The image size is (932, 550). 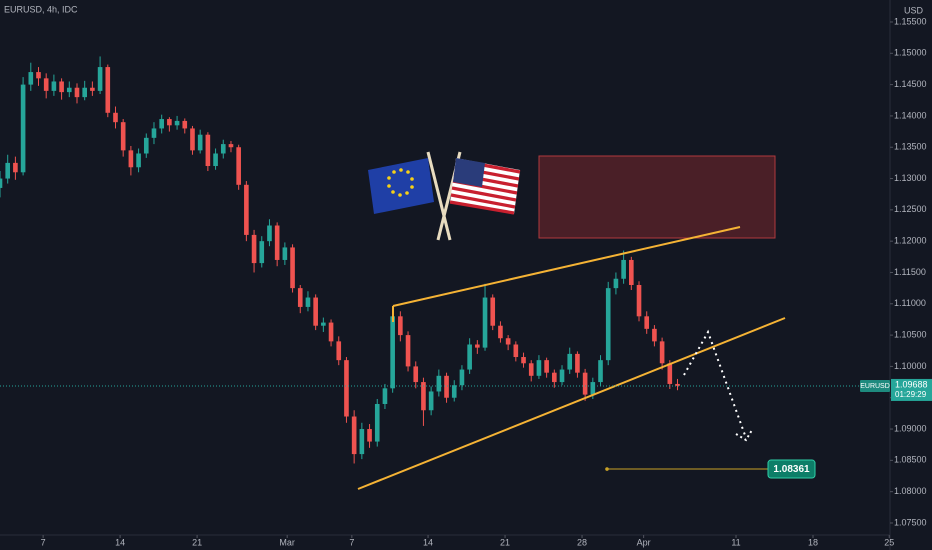 What do you see at coordinates (910, 84) in the screenshot?
I see `y-tick-label: 1.14500` at bounding box center [910, 84].